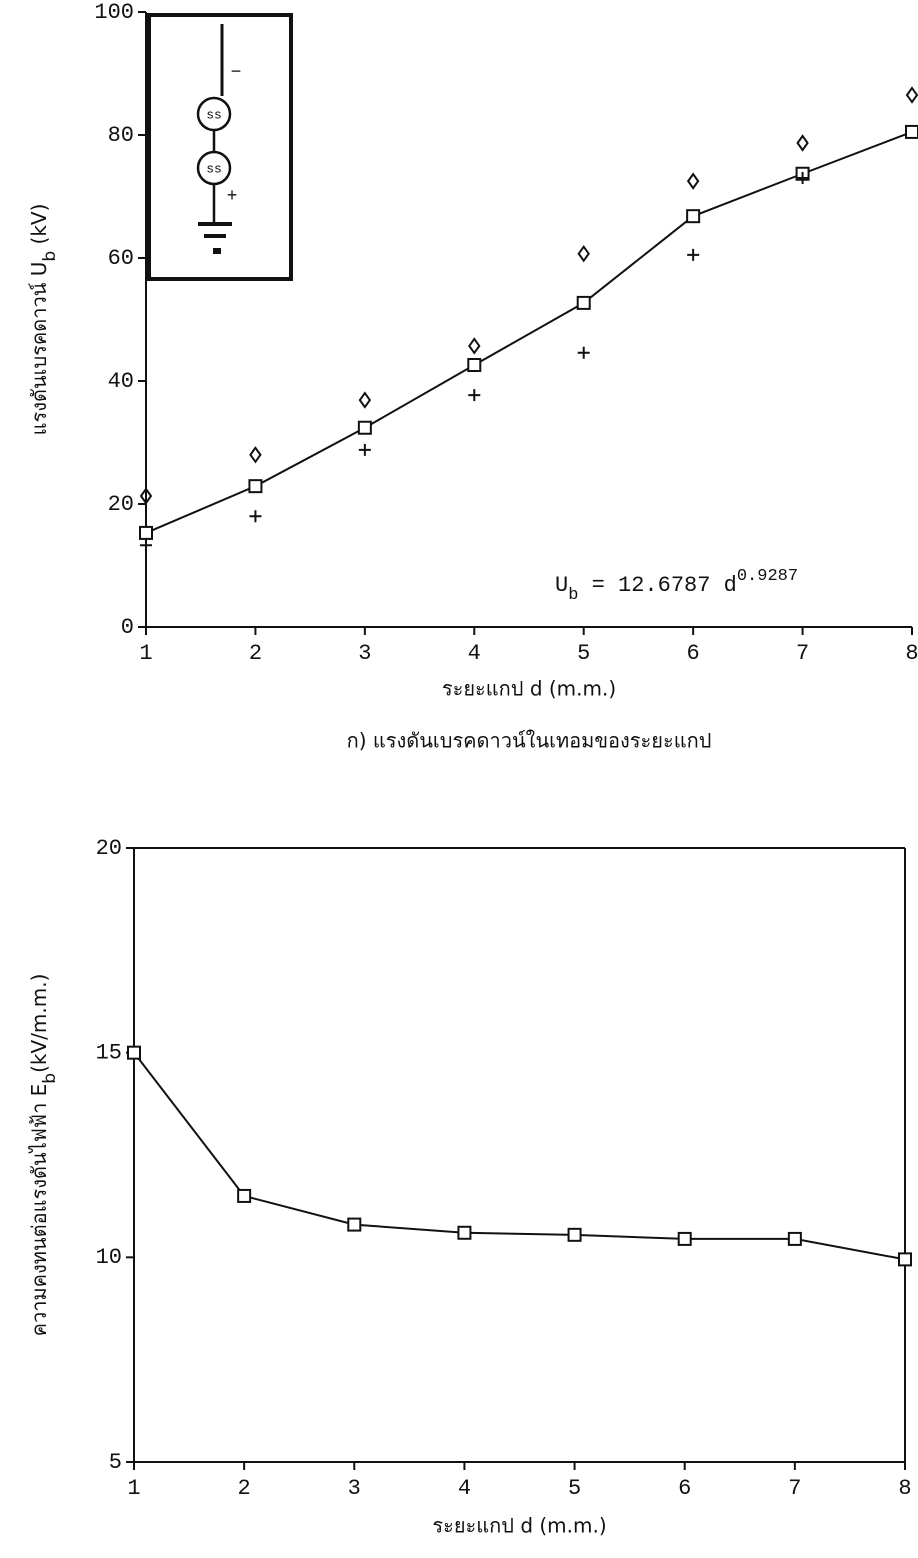 The image size is (918, 1558). What do you see at coordinates (529, 741) in the screenshot?
I see `caption: ก) แรงดันเบรคดาวน์ในเทอมของระยะแกป` at bounding box center [529, 741].